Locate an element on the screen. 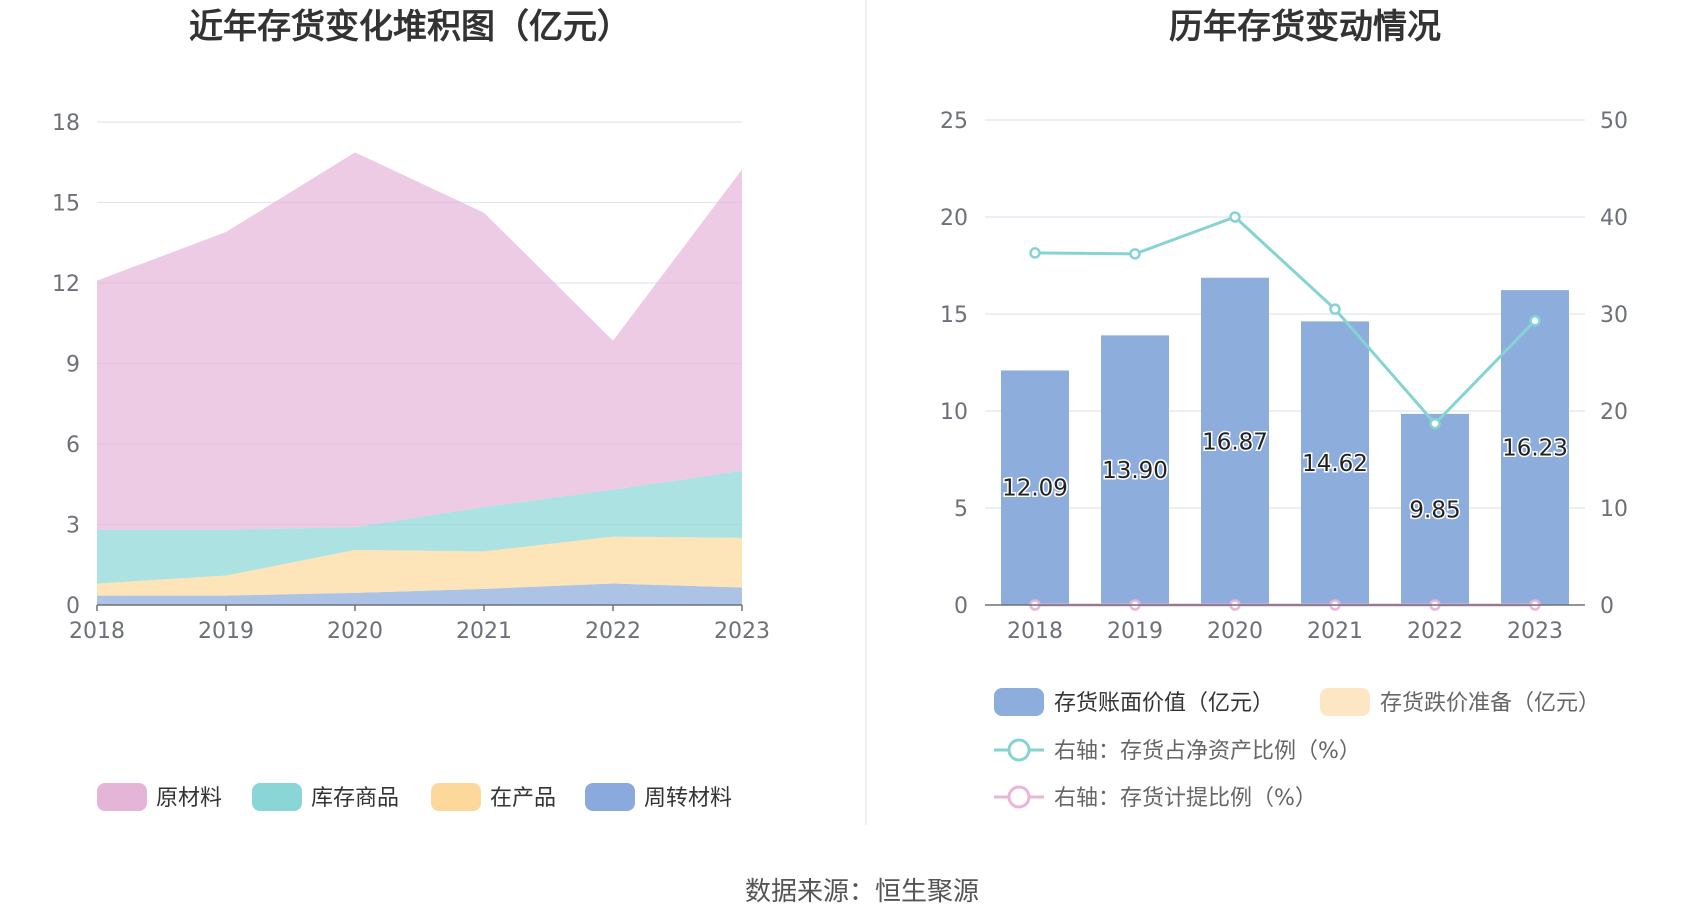  right-legend-item: 右轴：存货占净资产比例（%） is located at coordinates (1177, 751).